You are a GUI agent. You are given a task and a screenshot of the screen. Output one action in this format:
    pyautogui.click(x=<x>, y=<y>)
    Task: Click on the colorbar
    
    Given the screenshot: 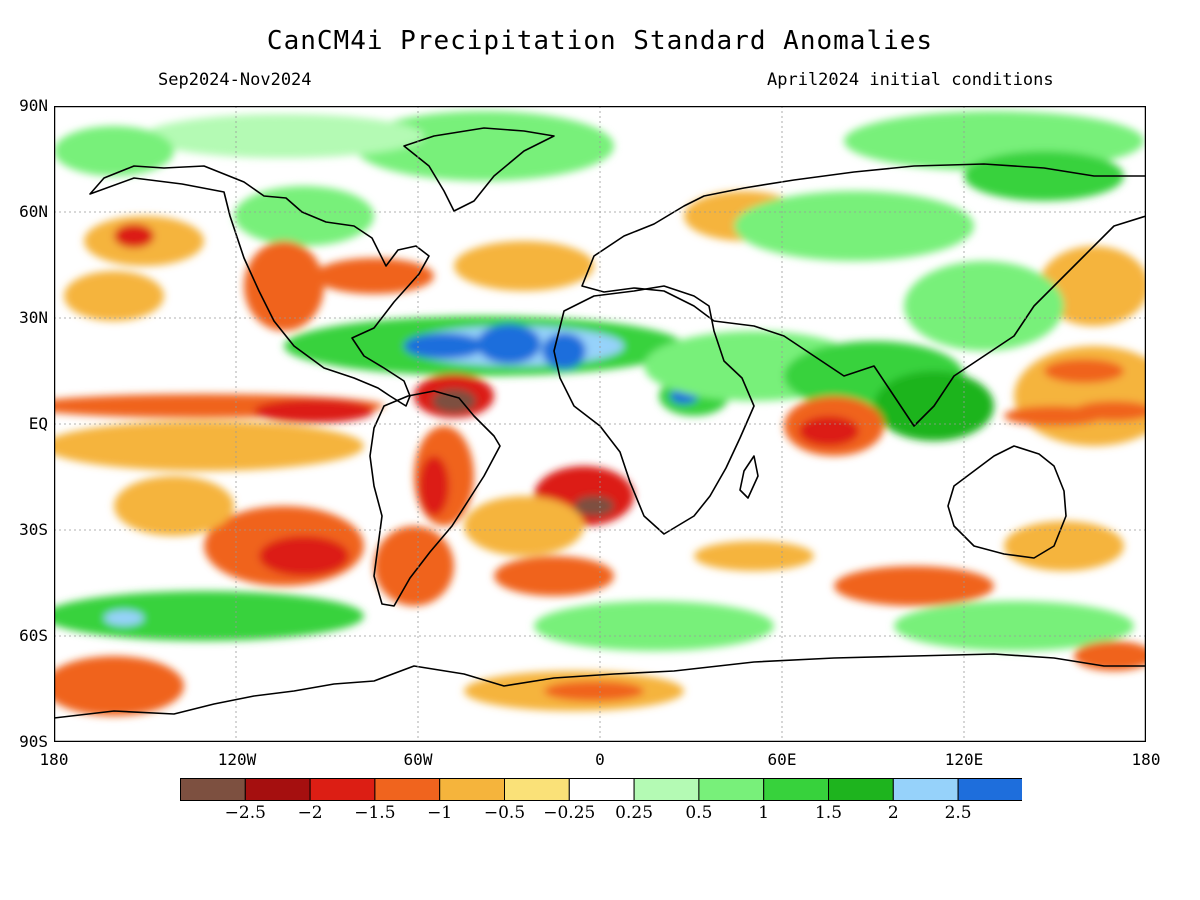 What is the action you would take?
    pyautogui.click(x=601, y=789)
    